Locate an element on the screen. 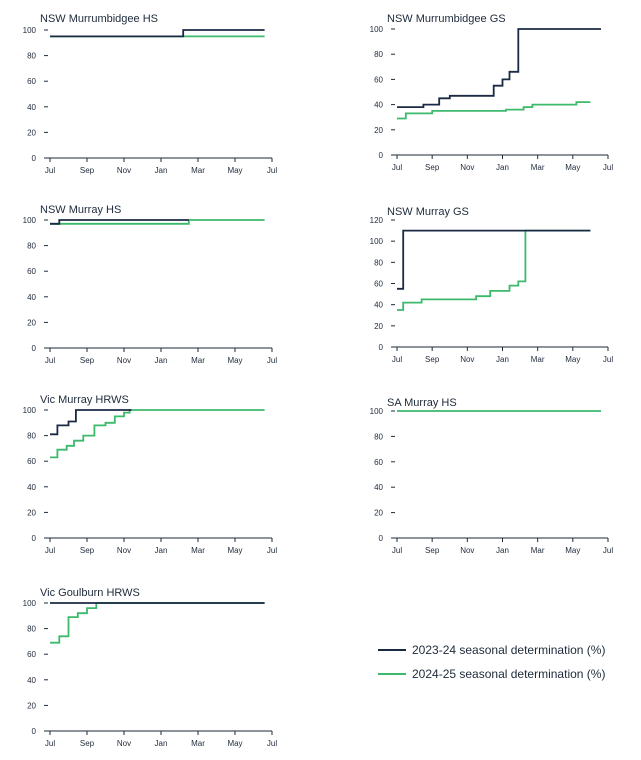  chart-1-x-tick-label: Nov is located at coordinates (124, 170).